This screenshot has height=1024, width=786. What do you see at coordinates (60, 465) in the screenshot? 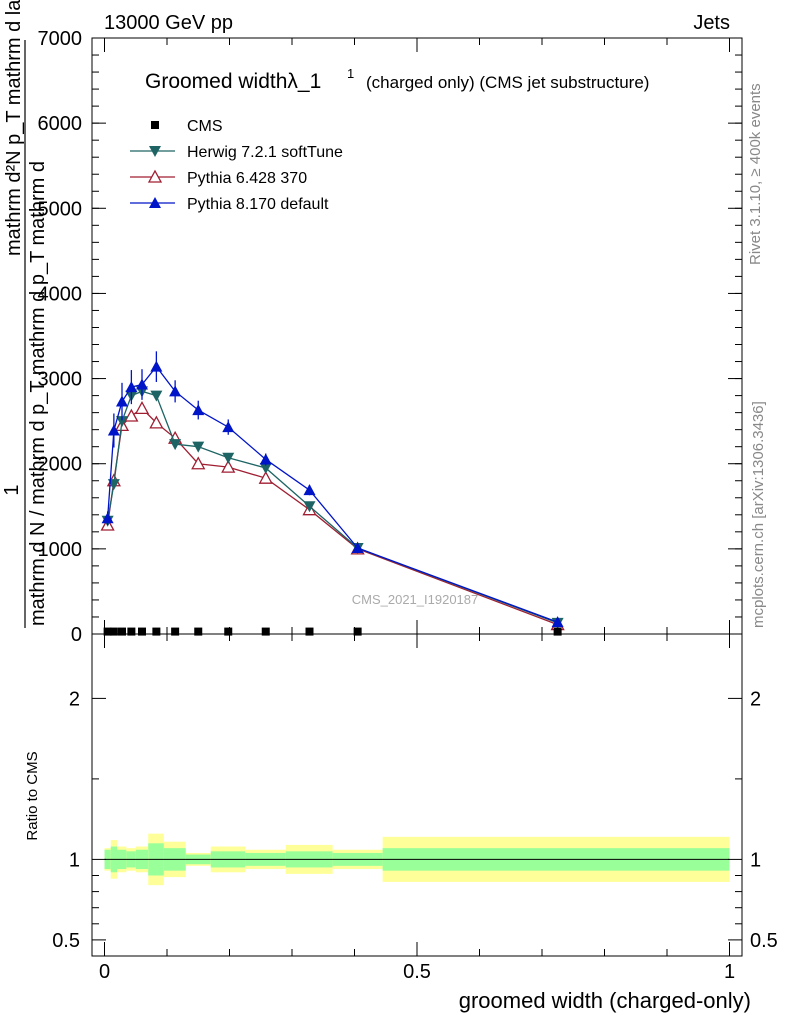
I see `y-tick-label: 2000` at bounding box center [60, 465].